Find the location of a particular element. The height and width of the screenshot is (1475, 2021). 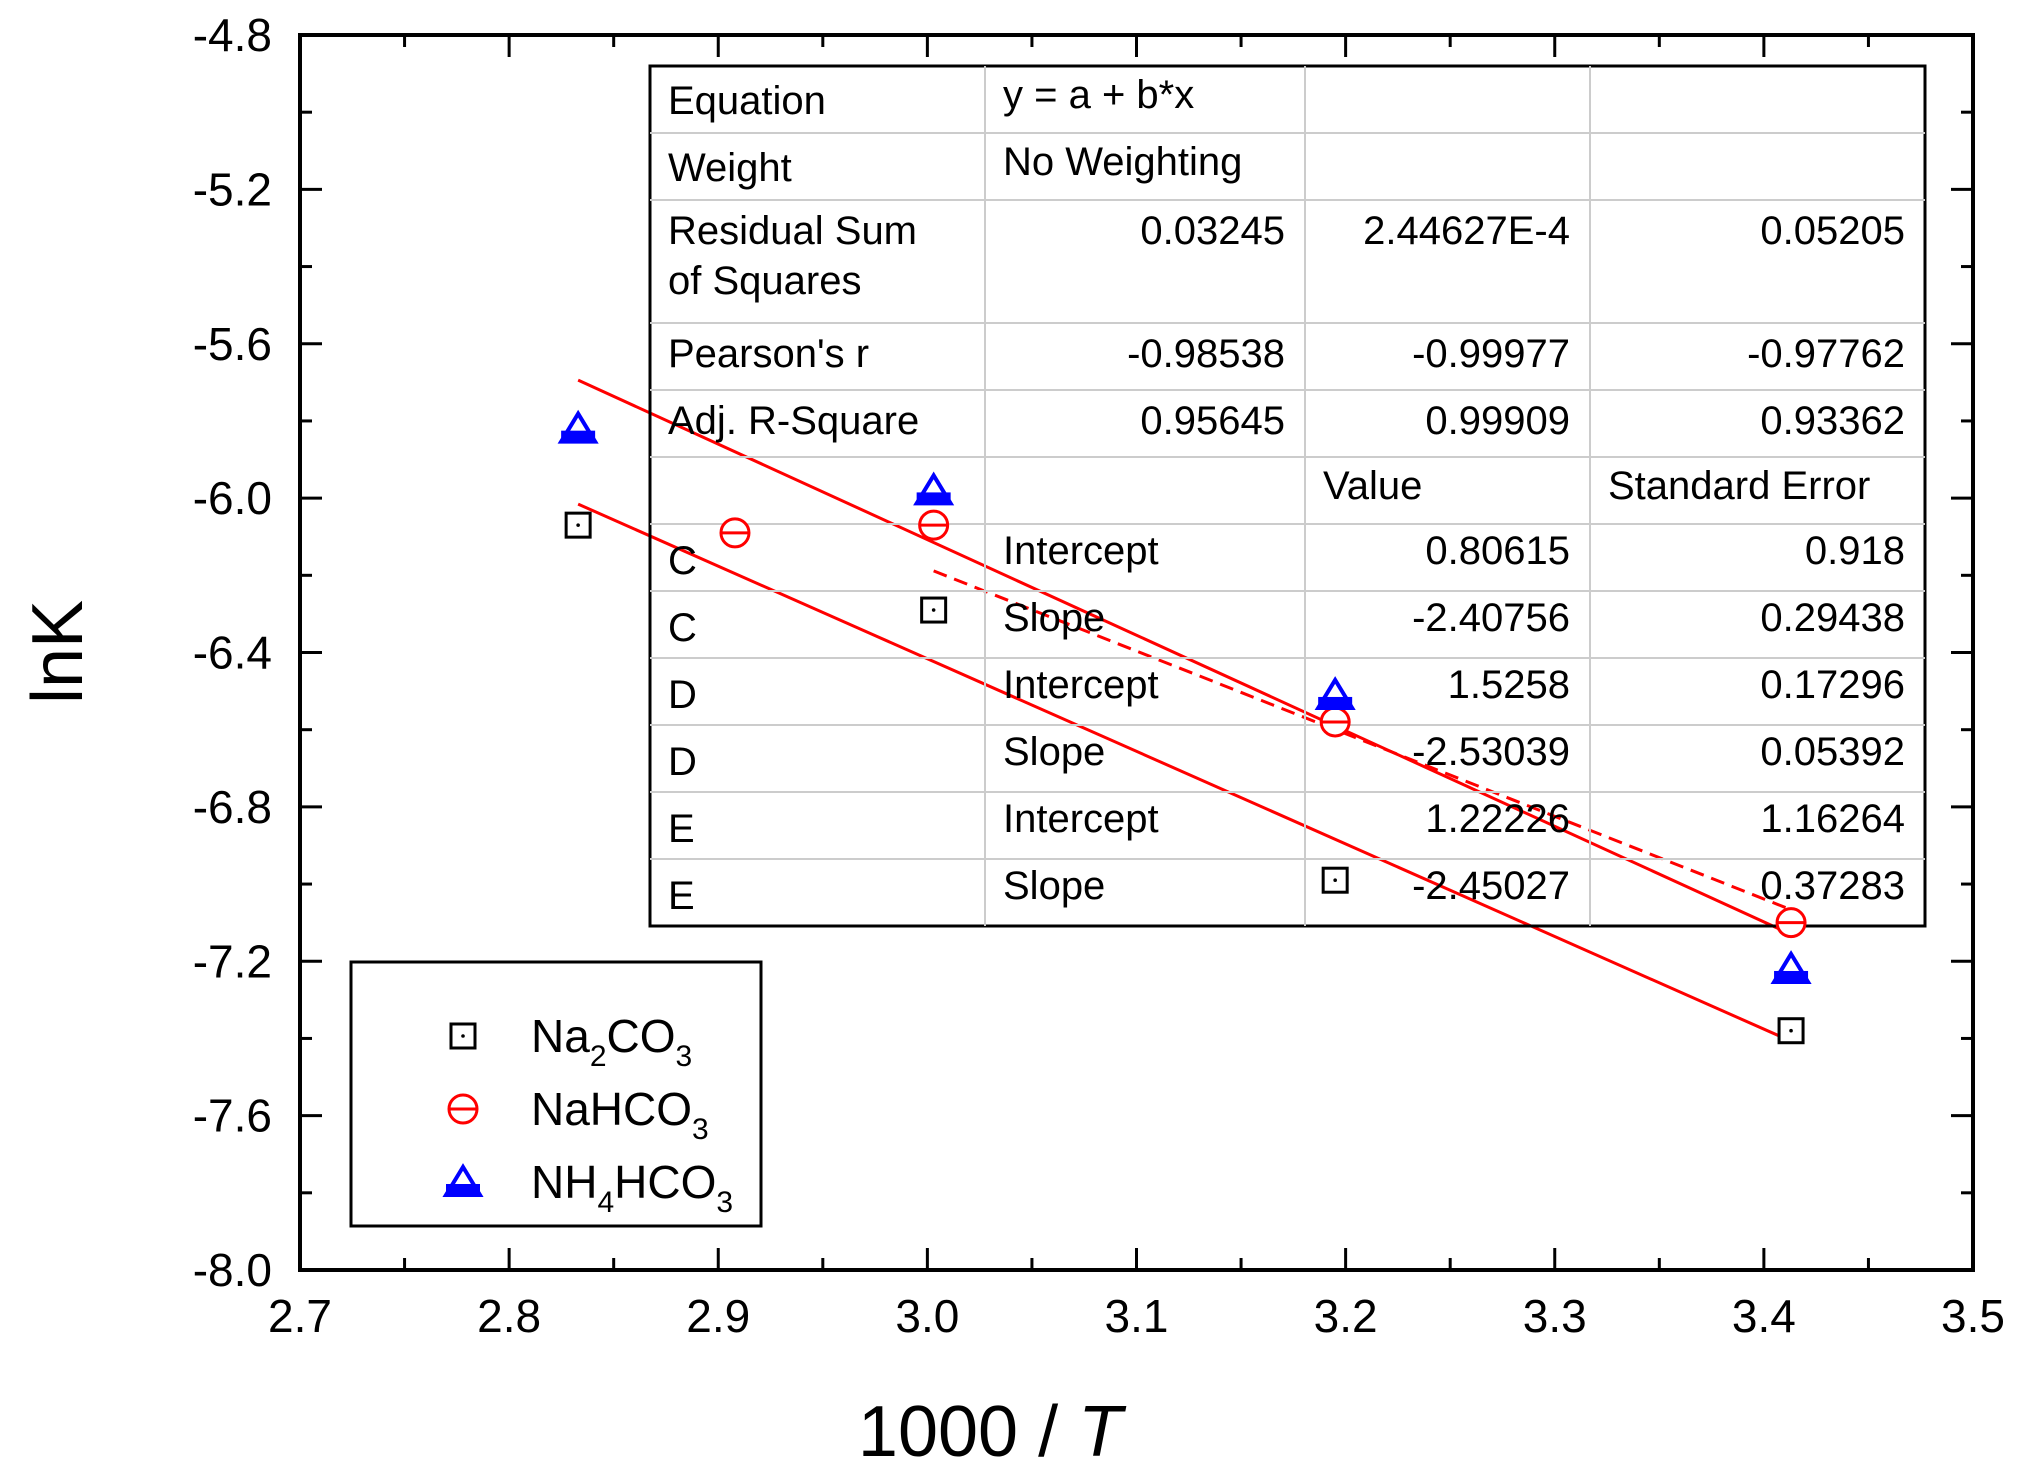

legend-label-na2co3: Na2CO3 is located at coordinates (611, 1041).